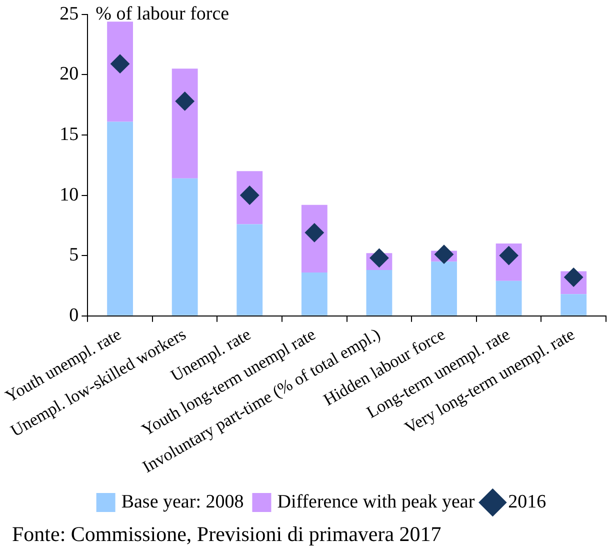 The height and width of the screenshot is (552, 616). Describe the element at coordinates (163, 13) in the screenshot. I see `y-axis-title: % of labour force` at that location.